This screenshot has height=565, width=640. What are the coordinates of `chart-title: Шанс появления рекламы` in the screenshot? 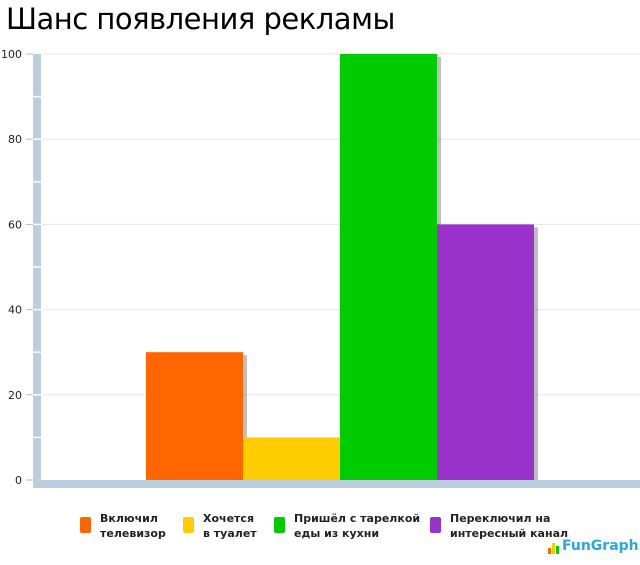 It's located at (200, 19).